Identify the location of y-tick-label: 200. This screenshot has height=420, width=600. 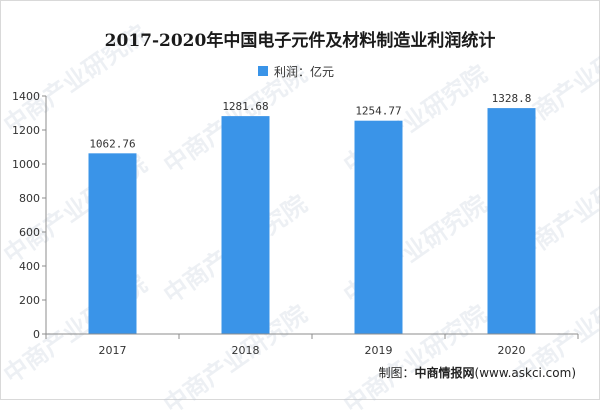
(29, 300).